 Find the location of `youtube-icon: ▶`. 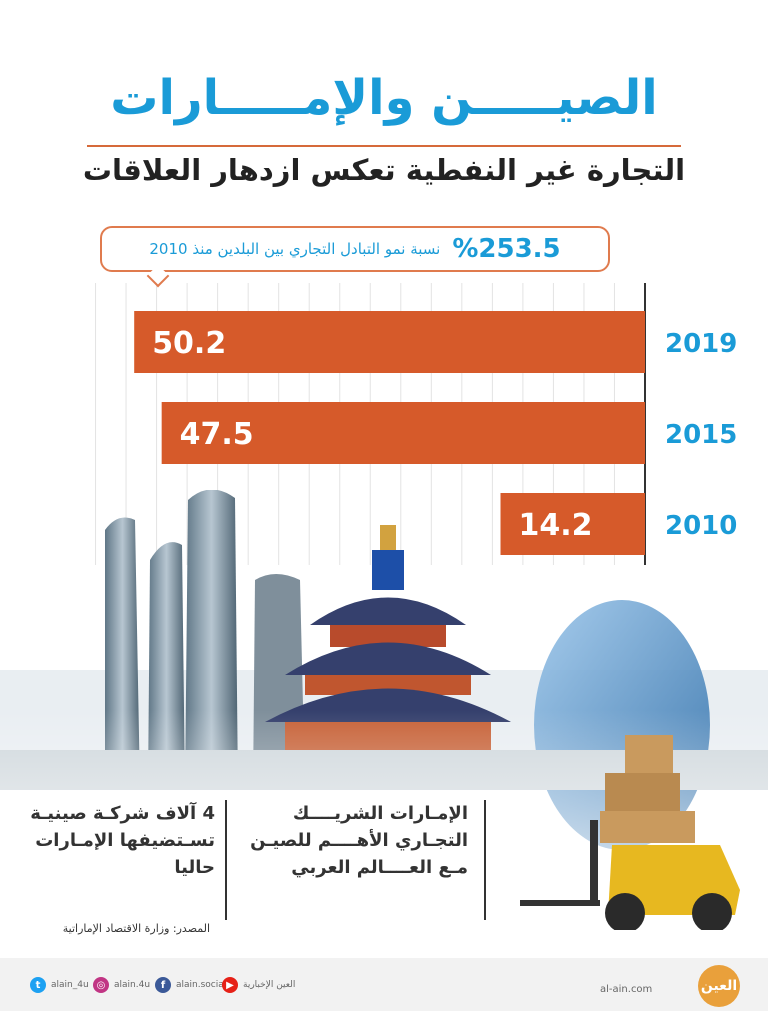

youtube-icon: ▶ is located at coordinates (230, 985).